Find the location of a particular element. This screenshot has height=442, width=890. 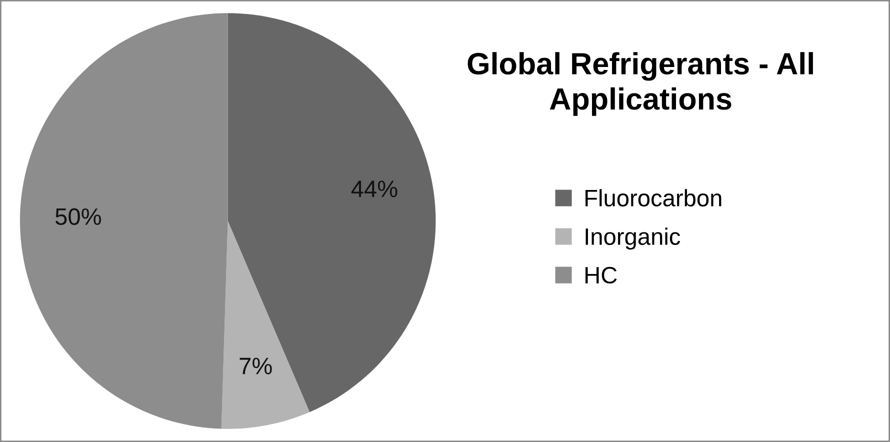

pie-slice is located at coordinates (265, 325).